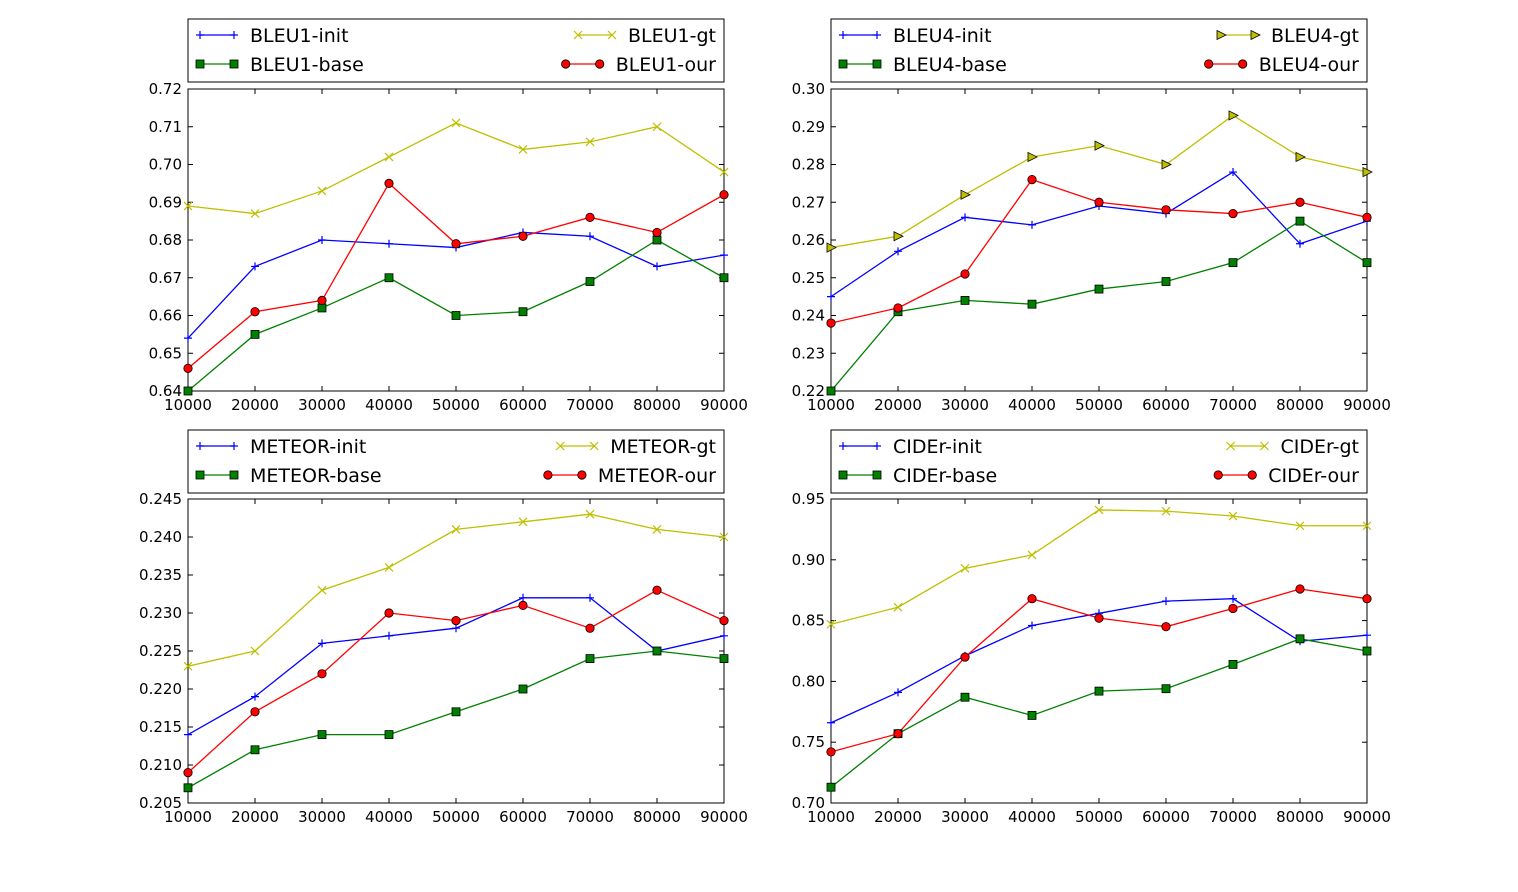  I want to click on y-tick-label: 0.95, so click(808, 499).